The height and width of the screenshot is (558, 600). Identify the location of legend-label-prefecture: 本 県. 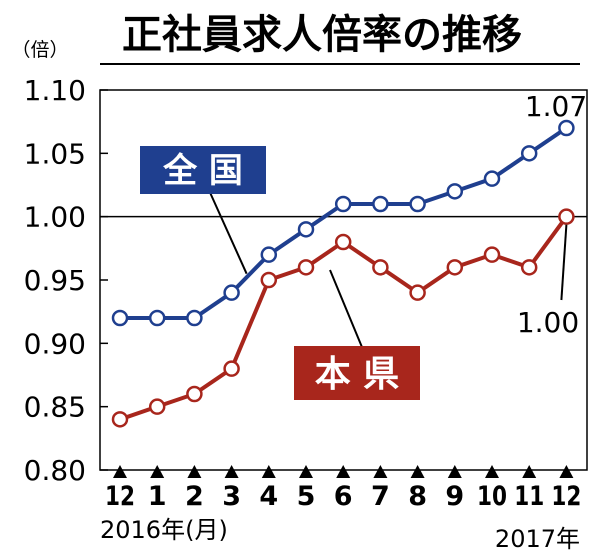
(357, 374).